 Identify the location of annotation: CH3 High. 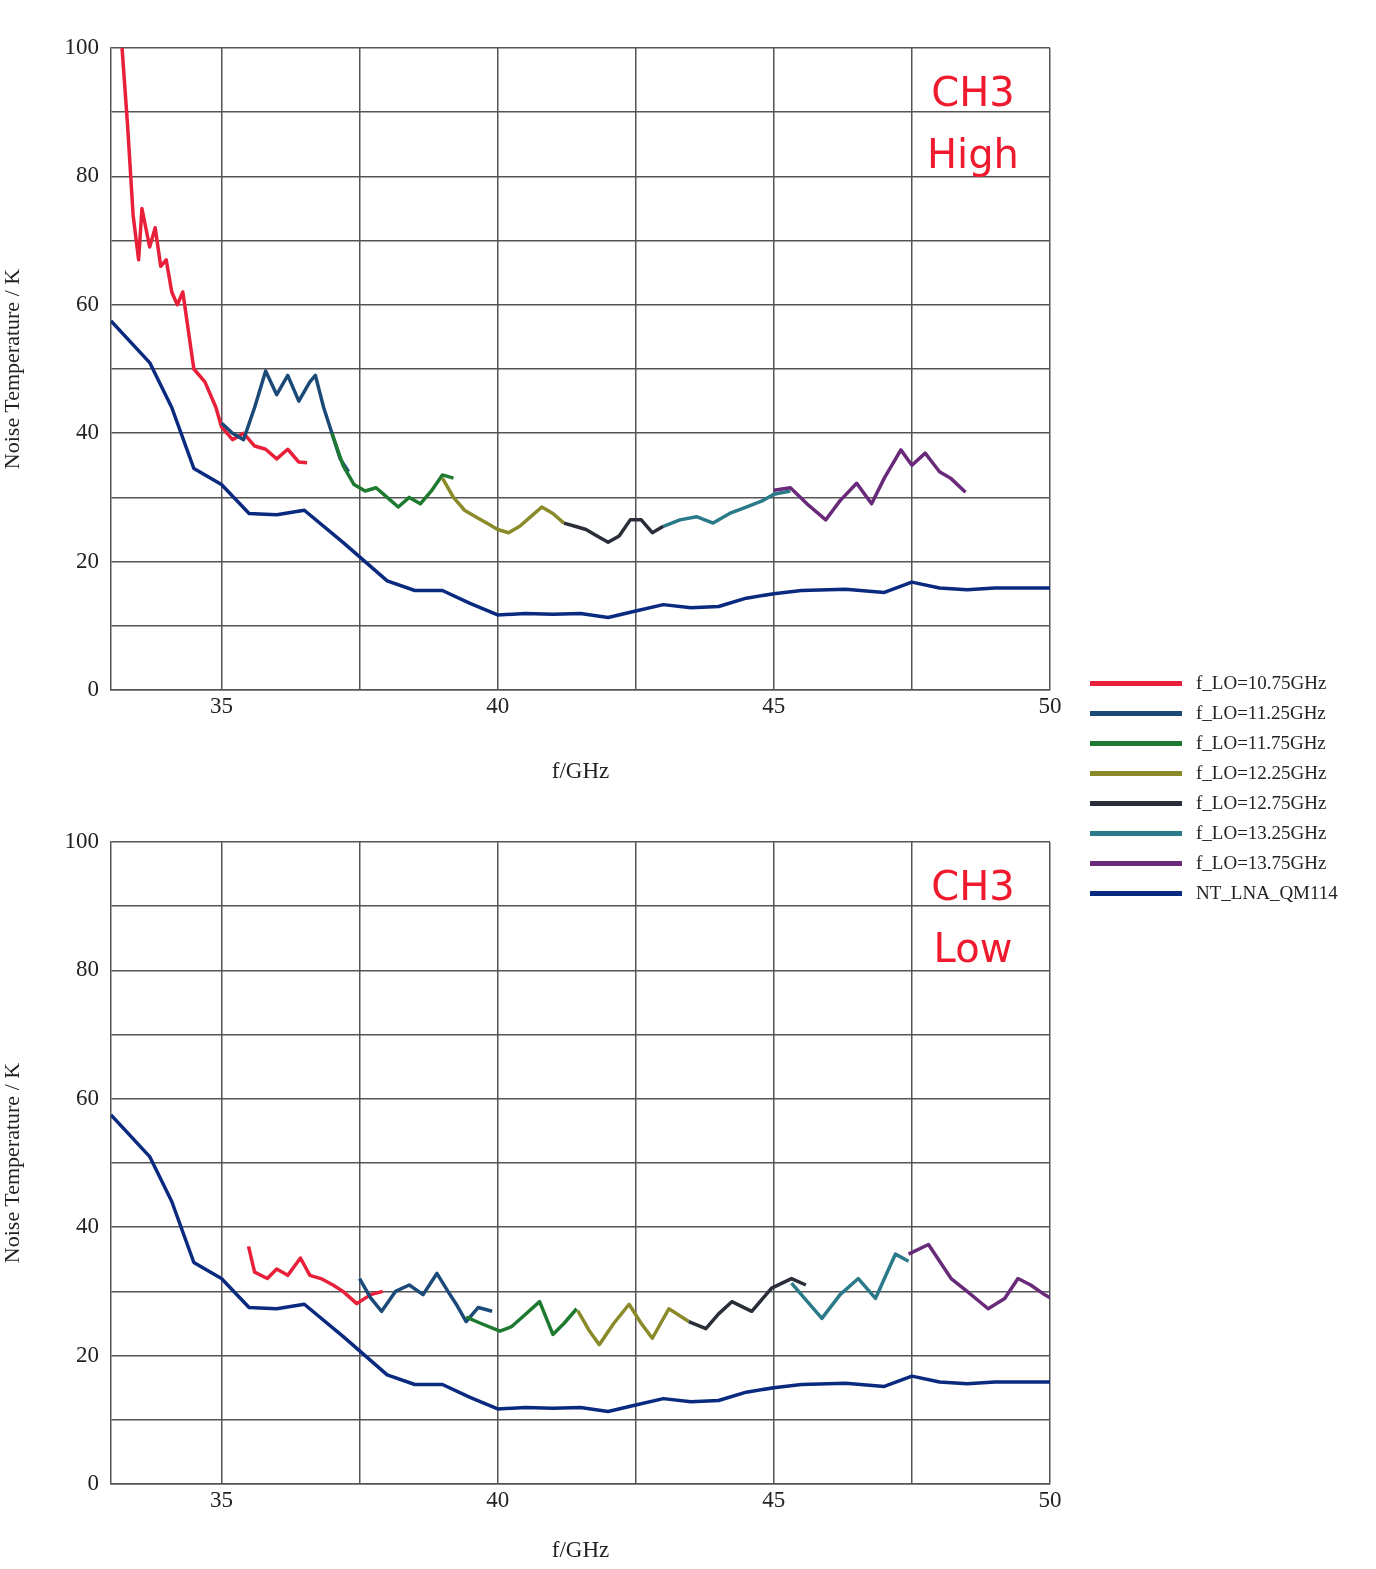
(973, 123).